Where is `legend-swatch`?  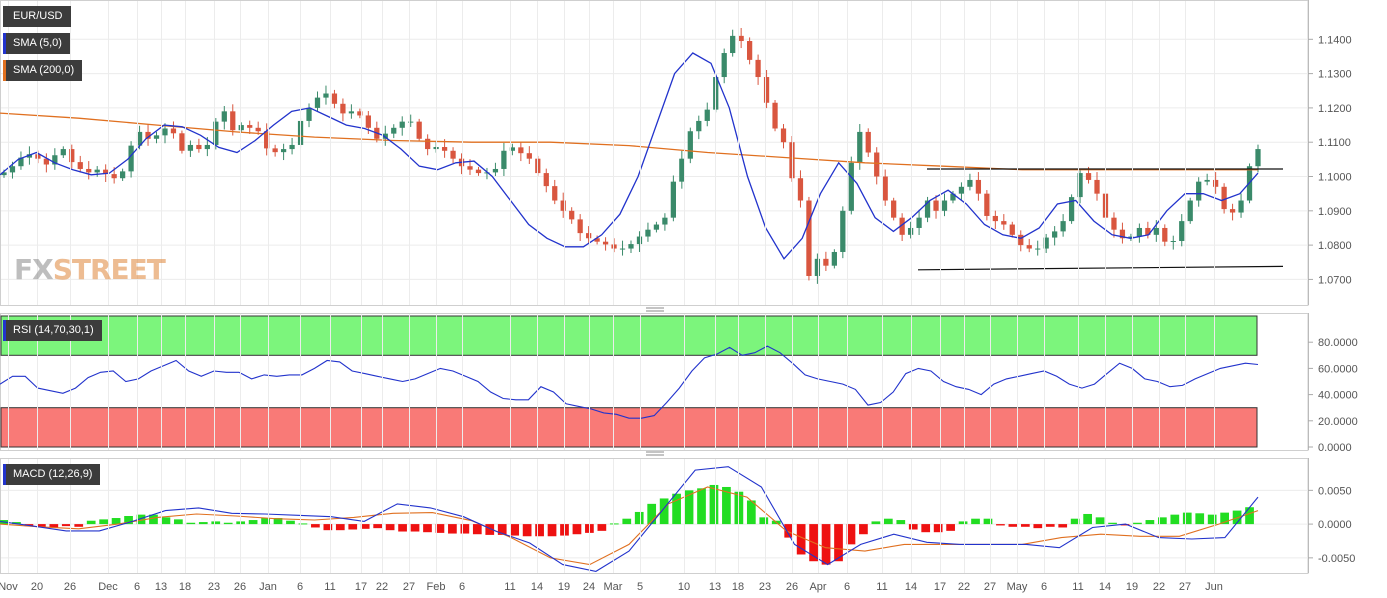 legend-swatch is located at coordinates (4, 43).